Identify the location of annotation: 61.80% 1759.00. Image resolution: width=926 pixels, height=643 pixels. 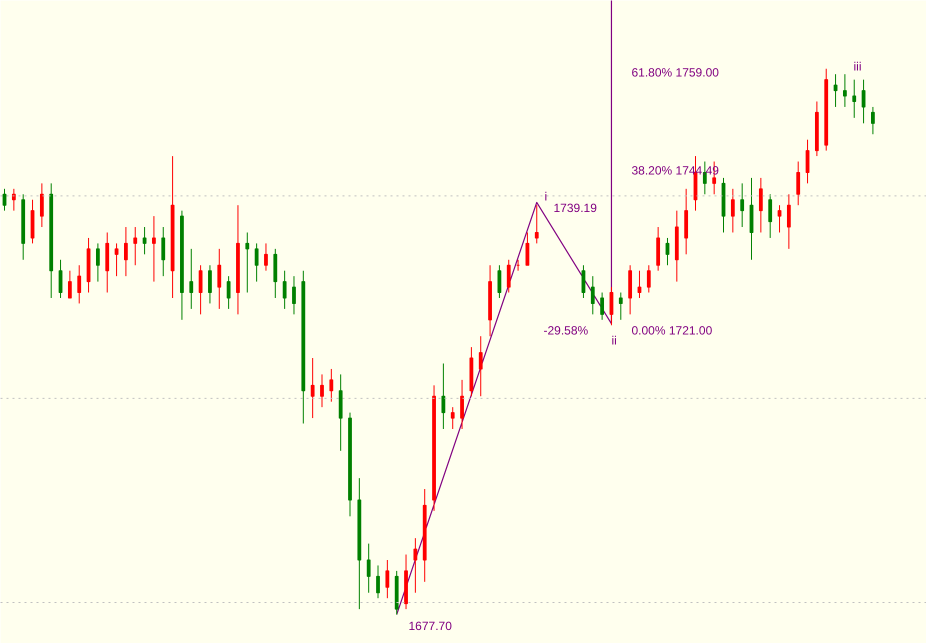
(676, 73).